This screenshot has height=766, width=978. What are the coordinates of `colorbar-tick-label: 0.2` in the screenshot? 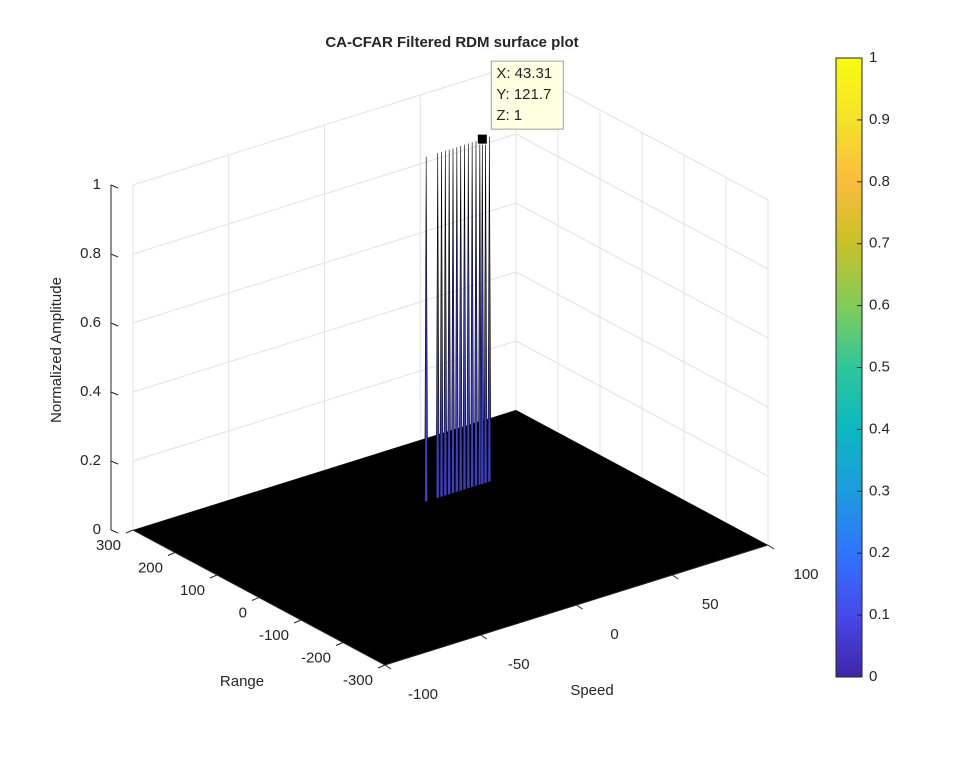 It's located at (879, 552).